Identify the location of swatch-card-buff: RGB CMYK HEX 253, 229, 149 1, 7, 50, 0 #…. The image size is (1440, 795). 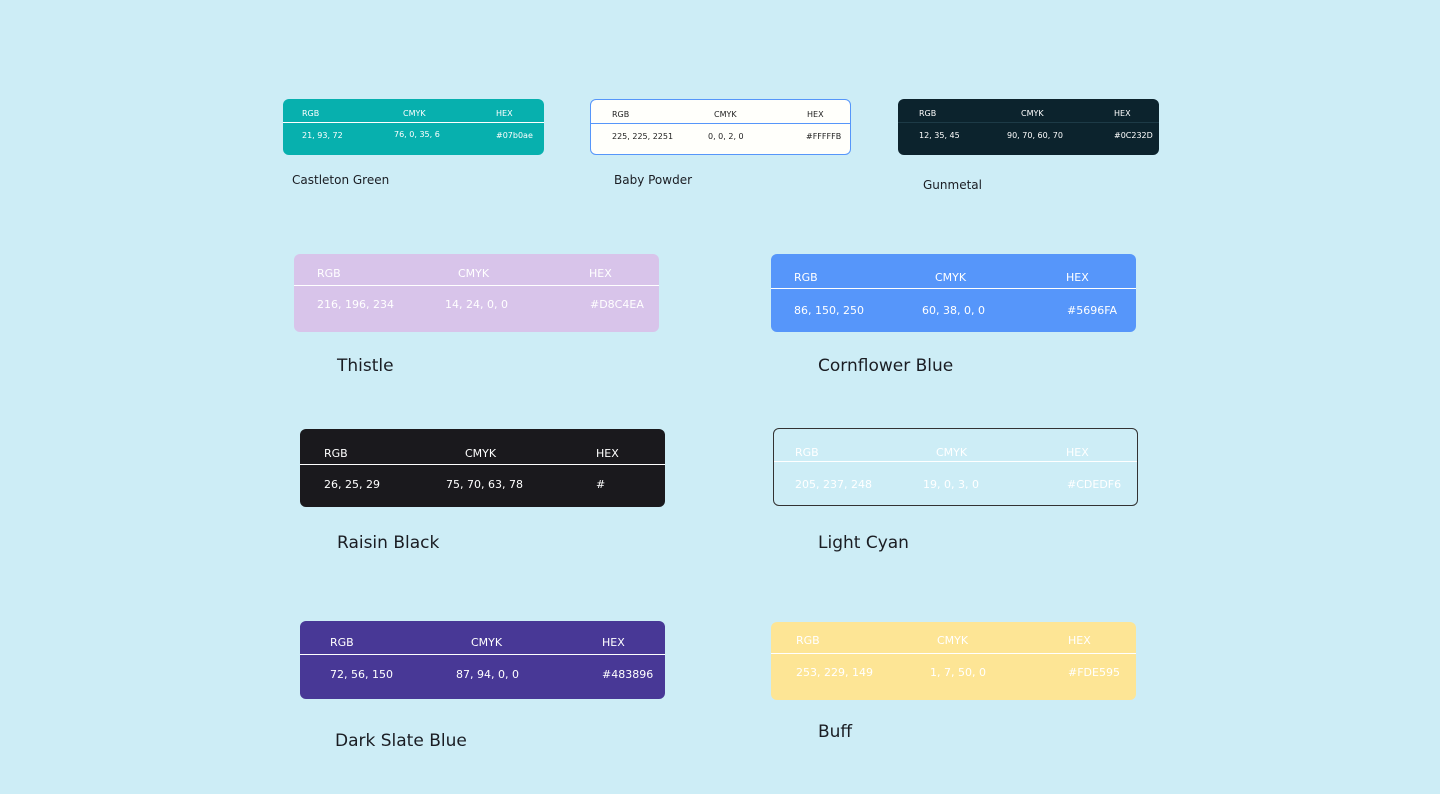
(953, 661).